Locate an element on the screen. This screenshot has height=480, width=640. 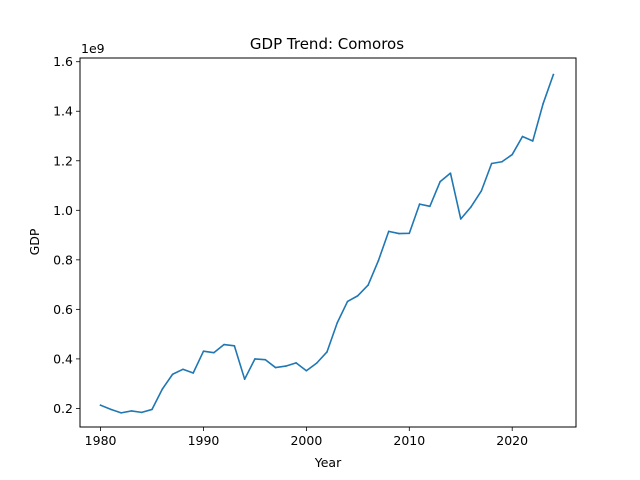
data-point-2015 is located at coordinates (460, 219).